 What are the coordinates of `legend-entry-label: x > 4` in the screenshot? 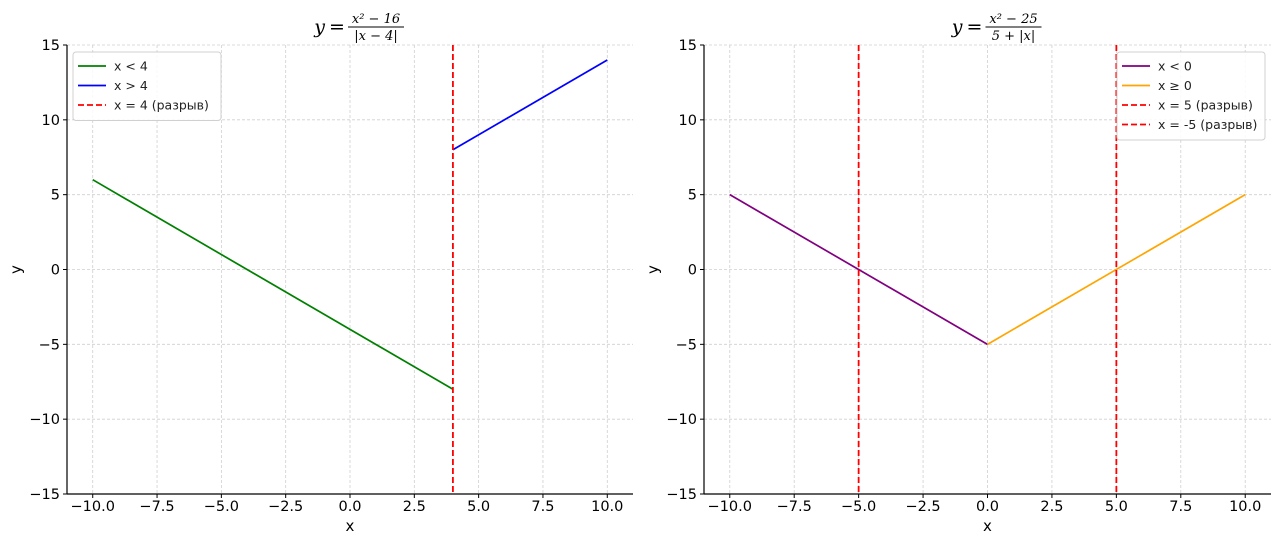 It's located at (131, 85).